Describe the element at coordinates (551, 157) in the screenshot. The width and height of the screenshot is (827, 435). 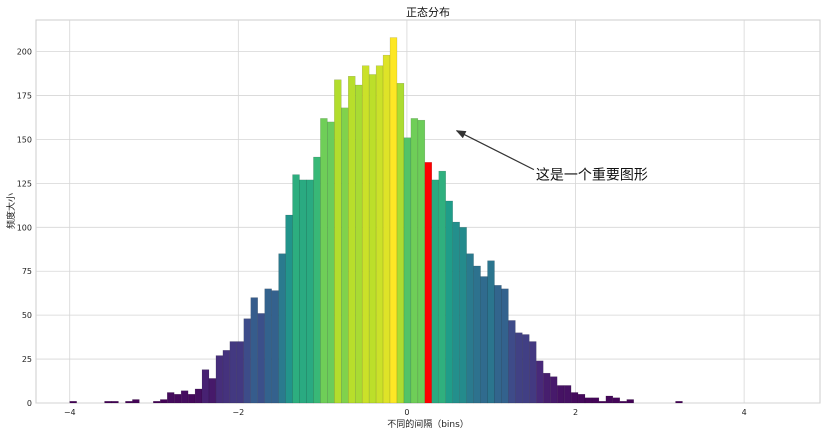
I see `annotation: 这是一个重要图形` at that location.